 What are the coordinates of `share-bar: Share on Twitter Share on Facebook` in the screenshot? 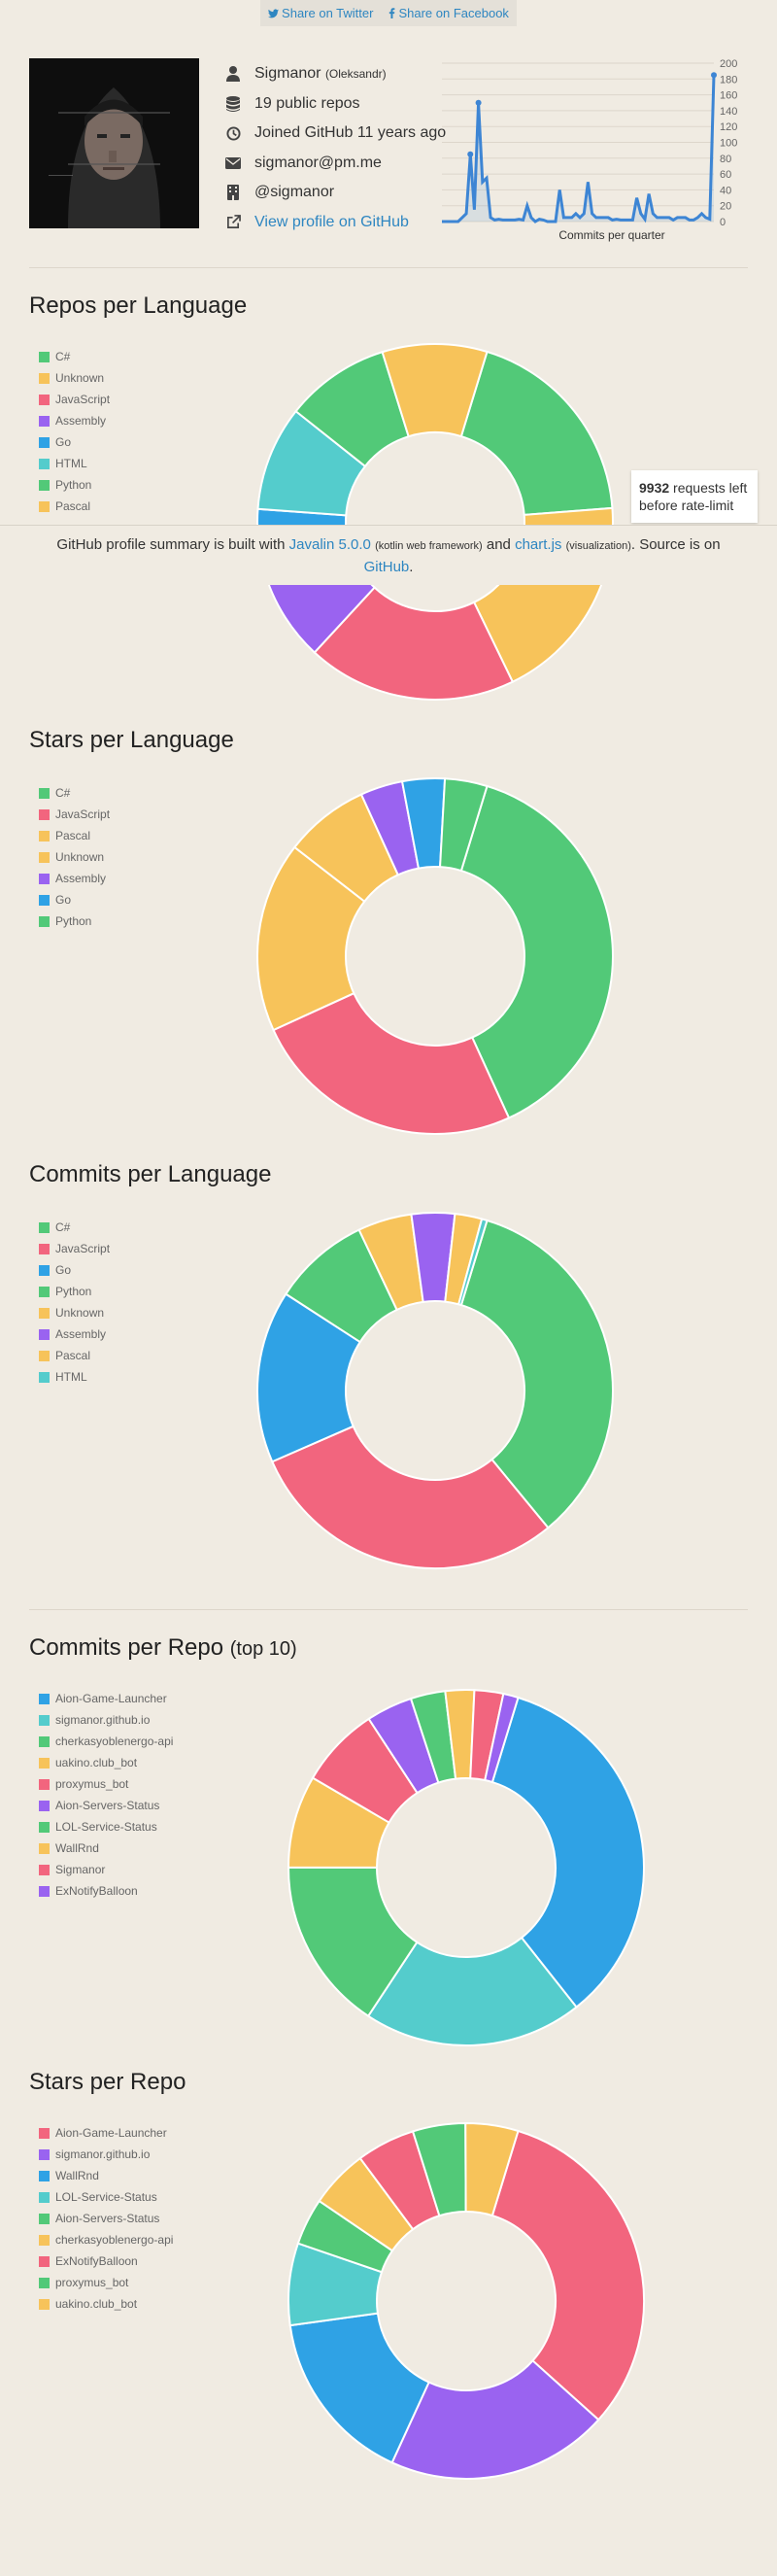 It's located at (388, 13).